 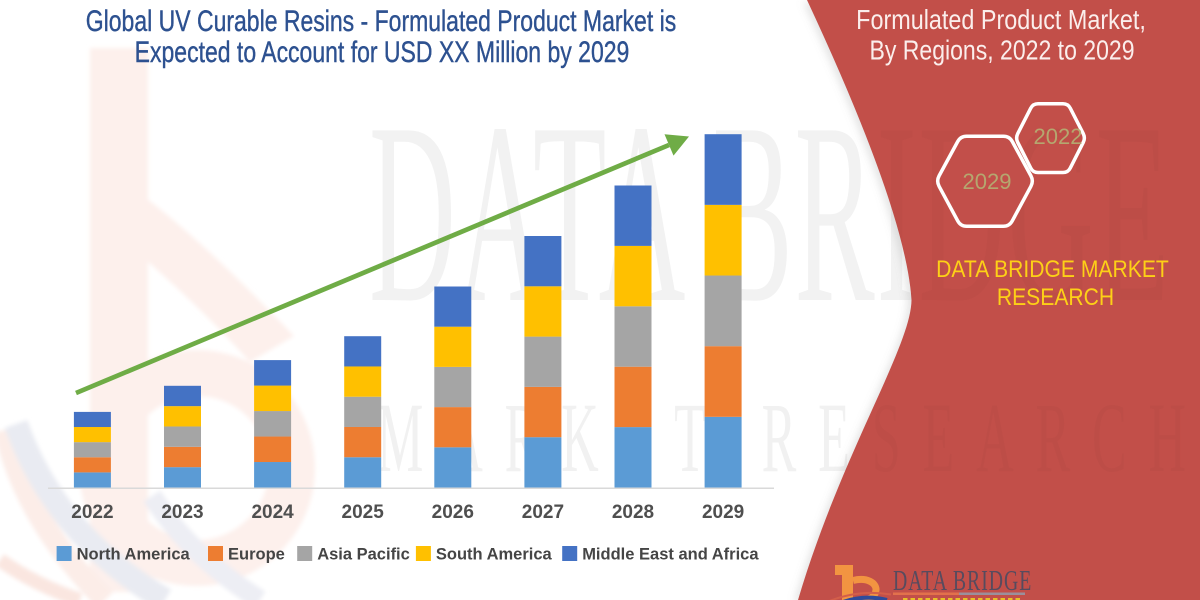 I want to click on svg-text: Middle East and Africa, so click(x=670, y=555).